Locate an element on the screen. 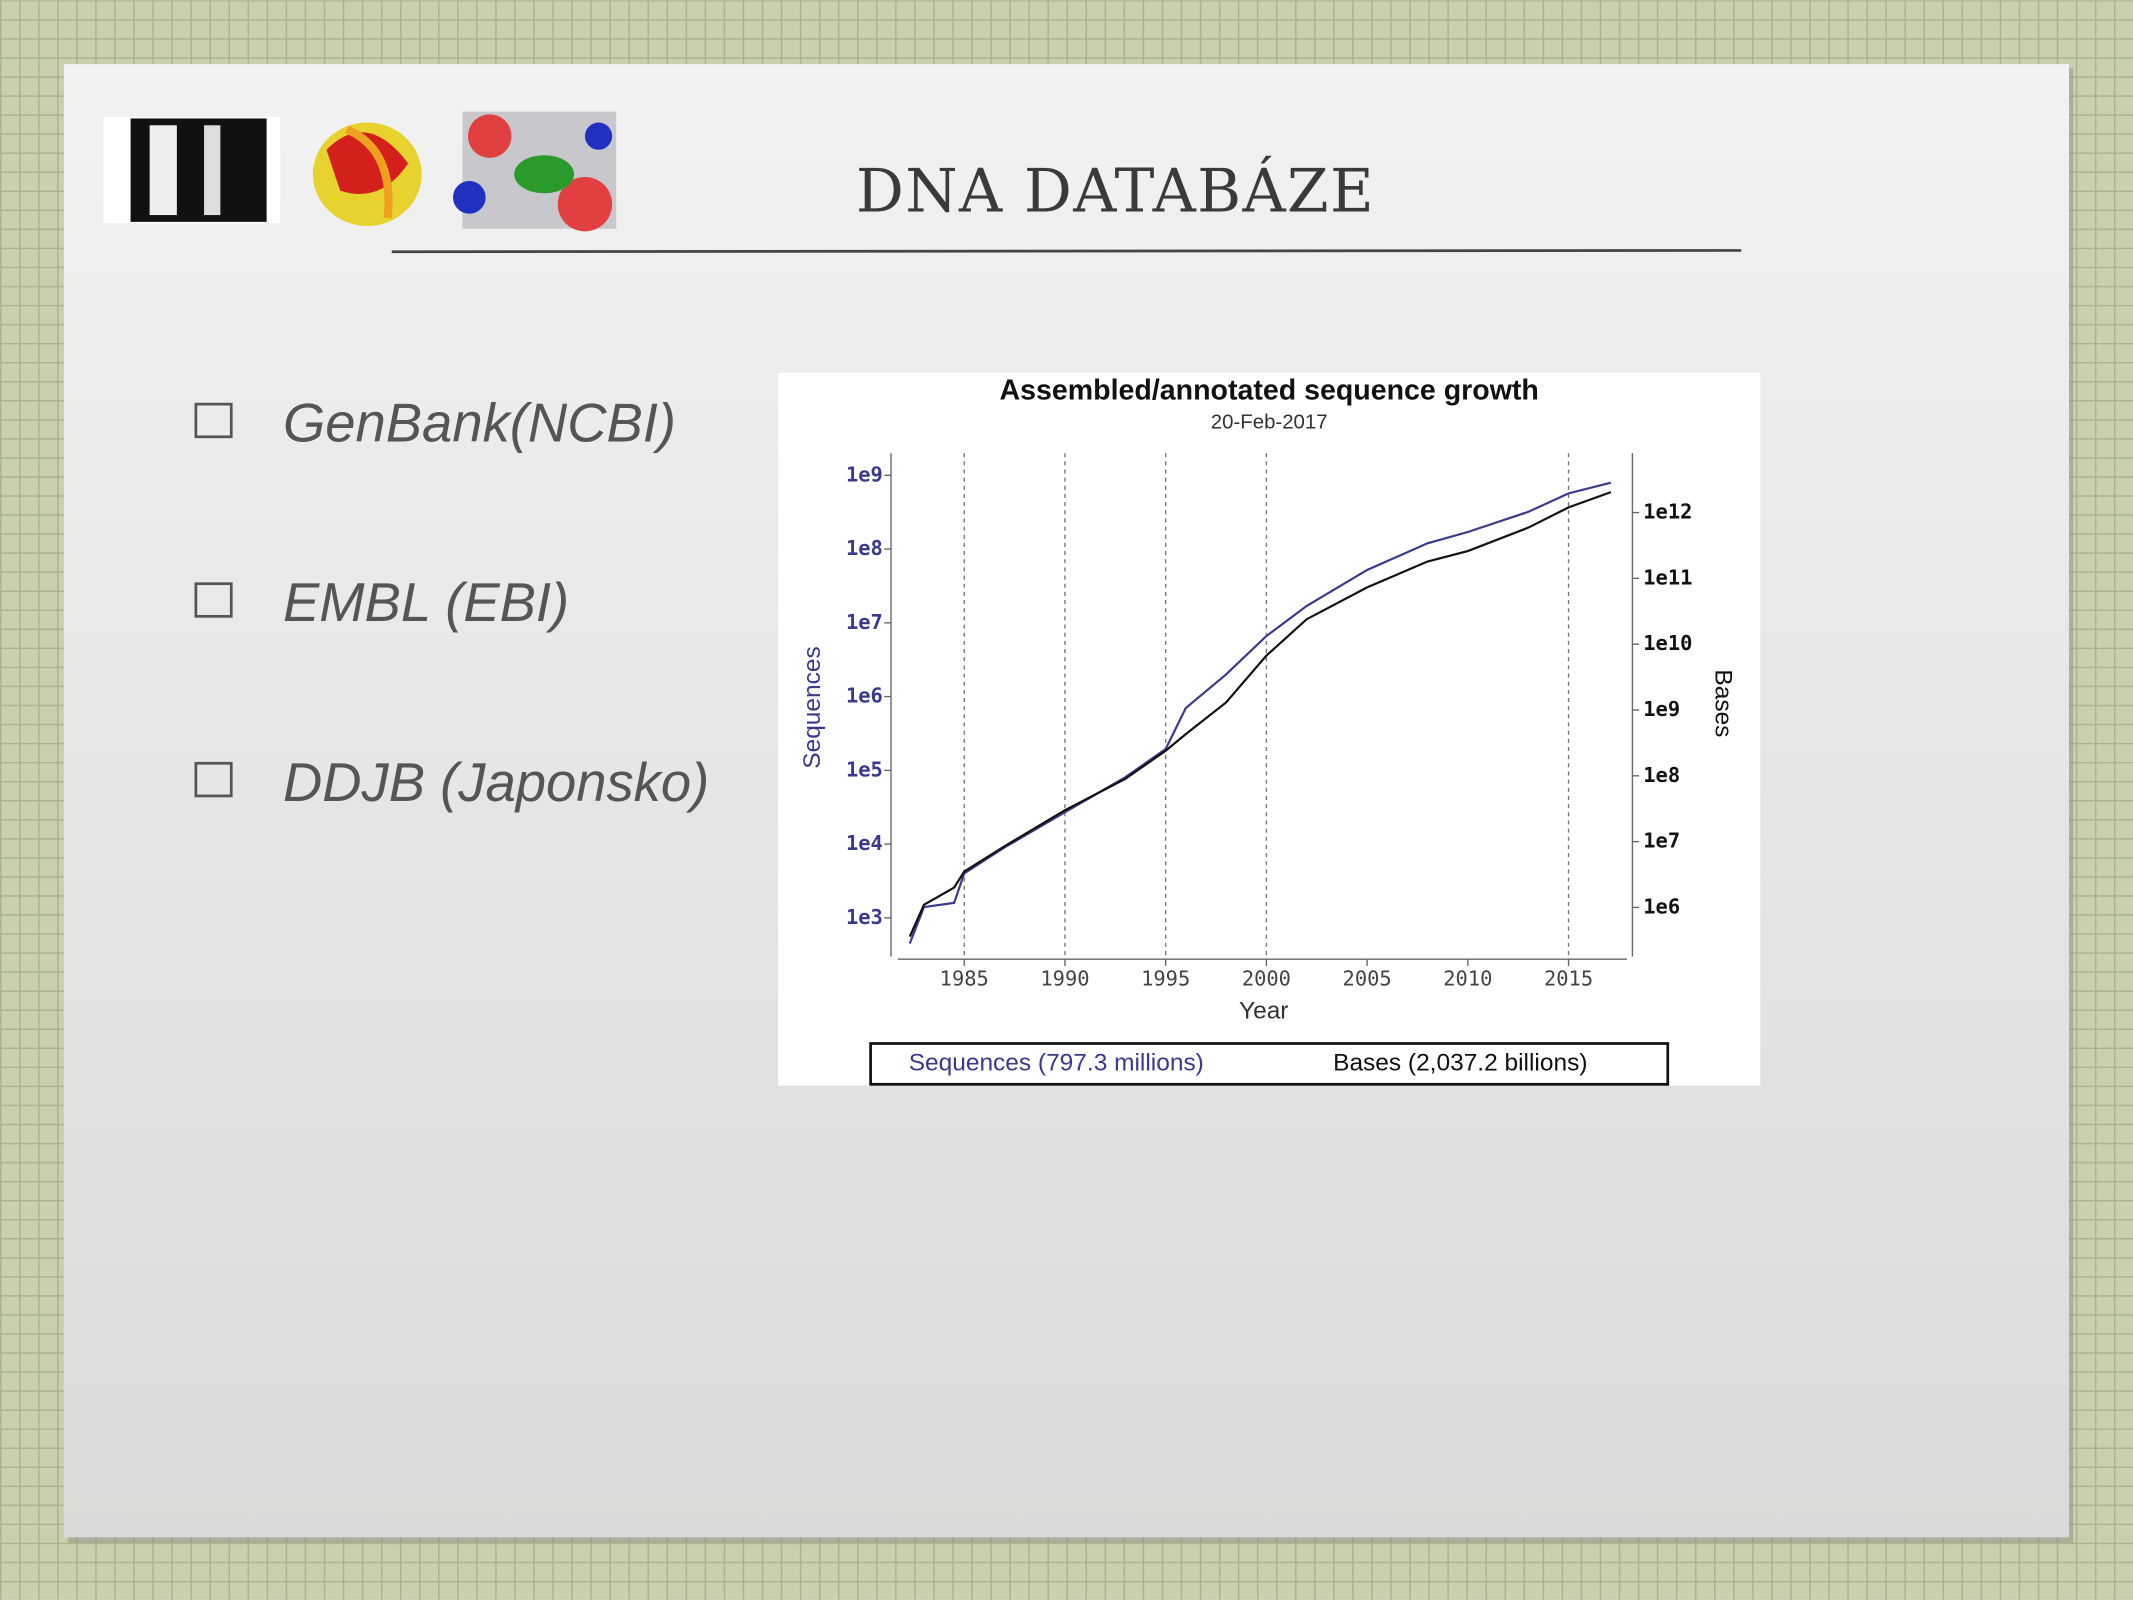 Image resolution: width=2133 pixels, height=1600 pixels. y2-tick-label: 1e8 is located at coordinates (1661, 775).